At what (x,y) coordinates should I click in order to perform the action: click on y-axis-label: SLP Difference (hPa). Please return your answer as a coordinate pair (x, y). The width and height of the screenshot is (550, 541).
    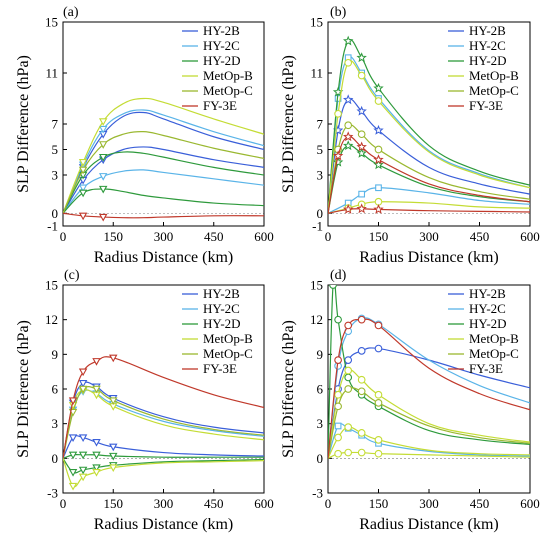
    Looking at the image, I should click on (288, 124).